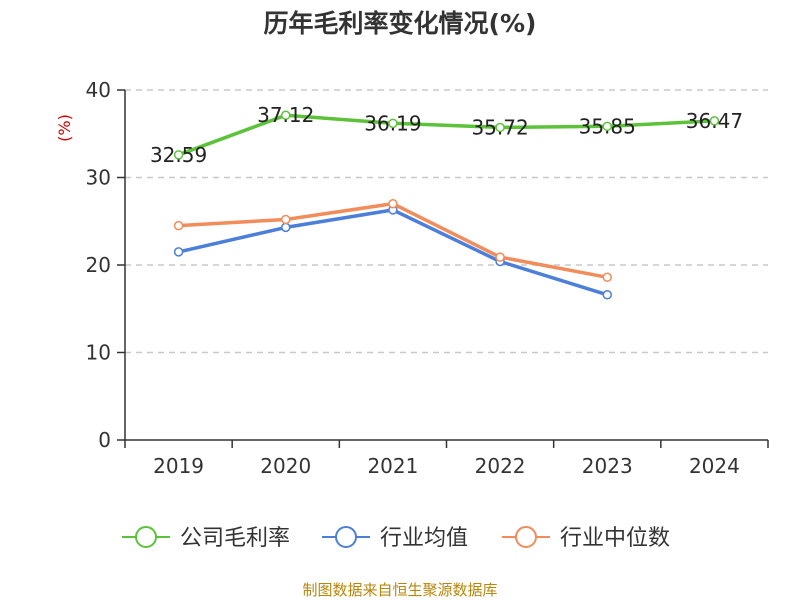 The height and width of the screenshot is (600, 800). I want to click on x-tick-label: 2022, so click(500, 466).